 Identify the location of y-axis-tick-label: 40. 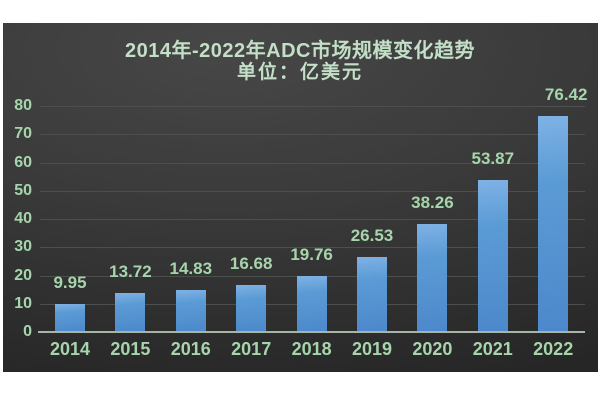
(23, 218).